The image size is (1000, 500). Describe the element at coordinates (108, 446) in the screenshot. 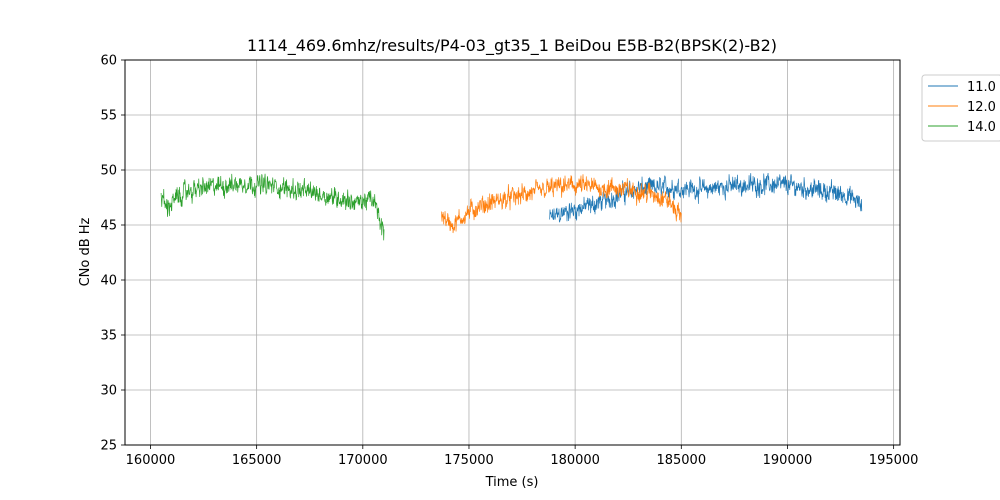

I see `y-tick-label: 25` at that location.